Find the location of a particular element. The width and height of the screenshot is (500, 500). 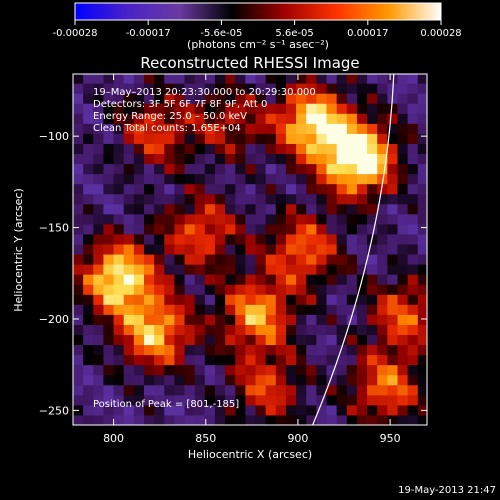

annotation-detectors: Detectors: 3F 5F 6F 7F 8F 9F, Att 0 is located at coordinates (180, 104).